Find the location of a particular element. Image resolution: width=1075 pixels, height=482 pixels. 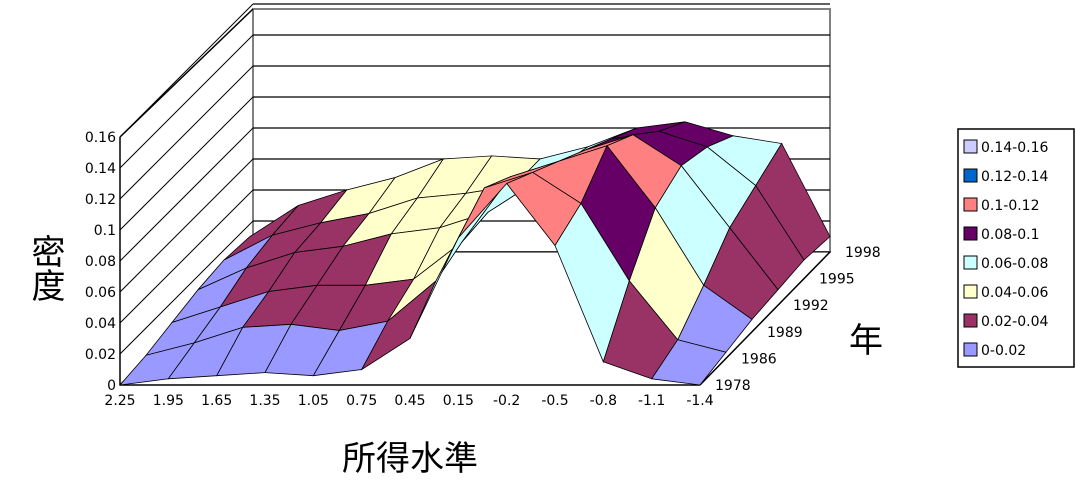

z-tick-label: 0.1 is located at coordinates (105, 231).